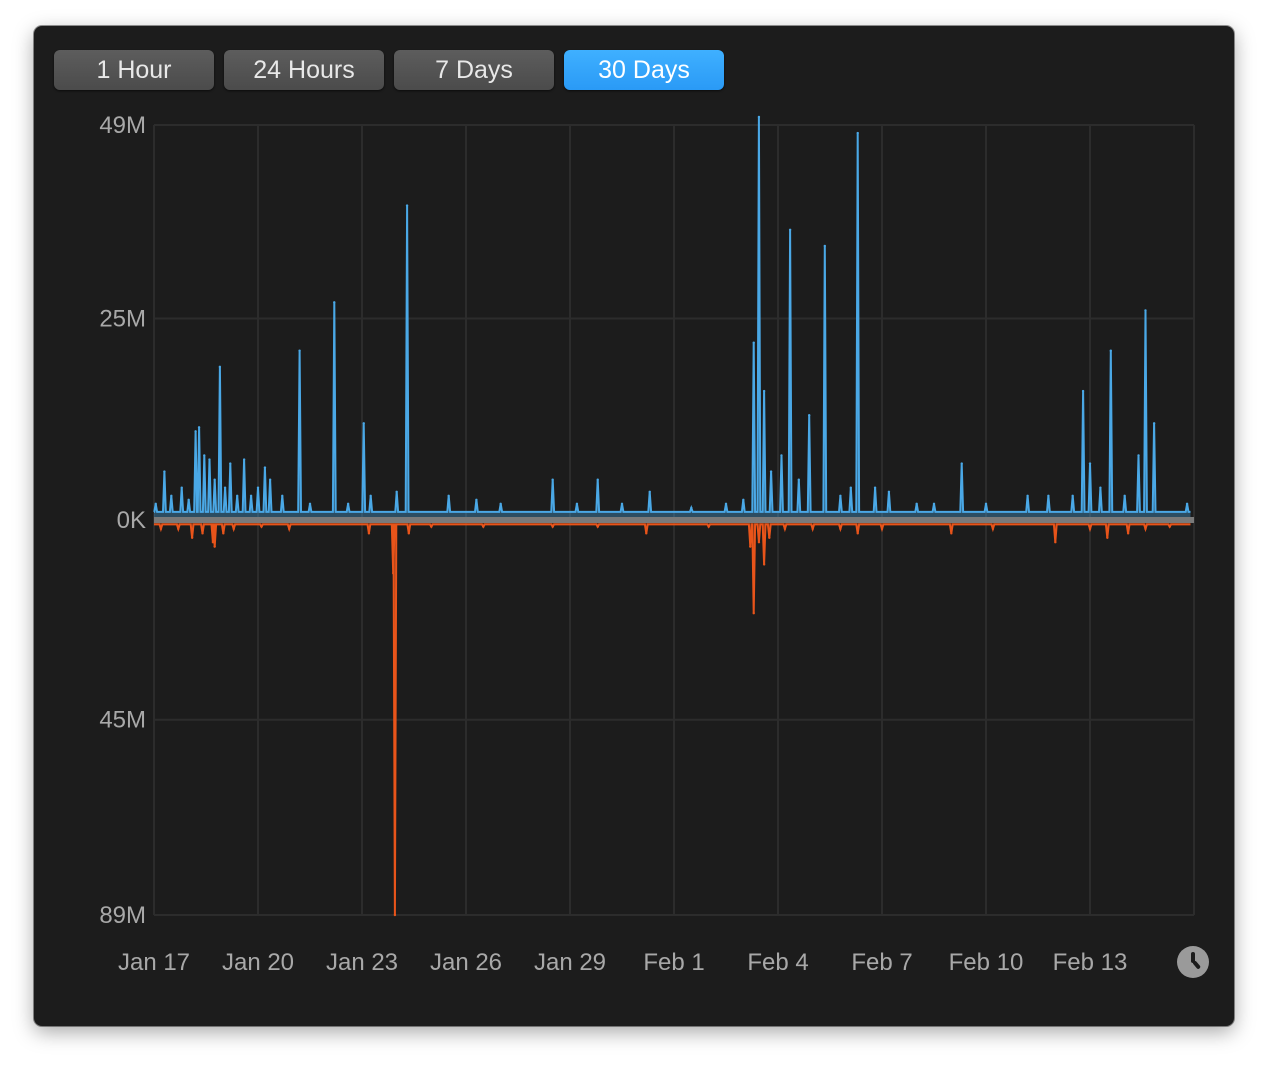 The height and width of the screenshot is (1068, 1268). What do you see at coordinates (673, 962) in the screenshot?
I see `x-tick-label: Feb 1` at bounding box center [673, 962].